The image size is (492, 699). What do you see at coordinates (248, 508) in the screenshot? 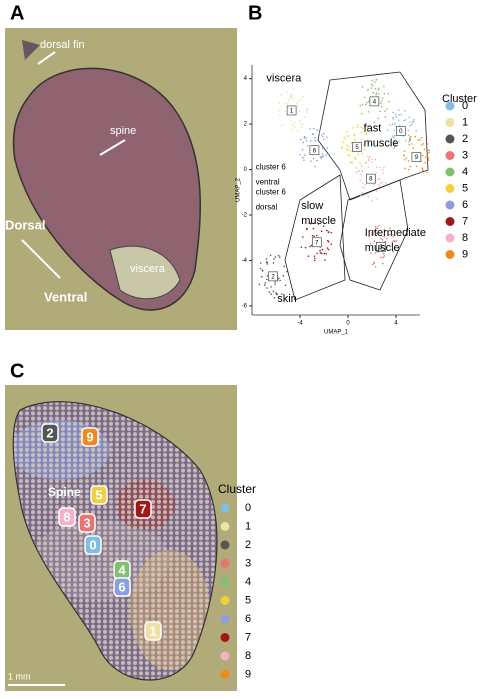
I see `legend-label: 0` at bounding box center [248, 508].